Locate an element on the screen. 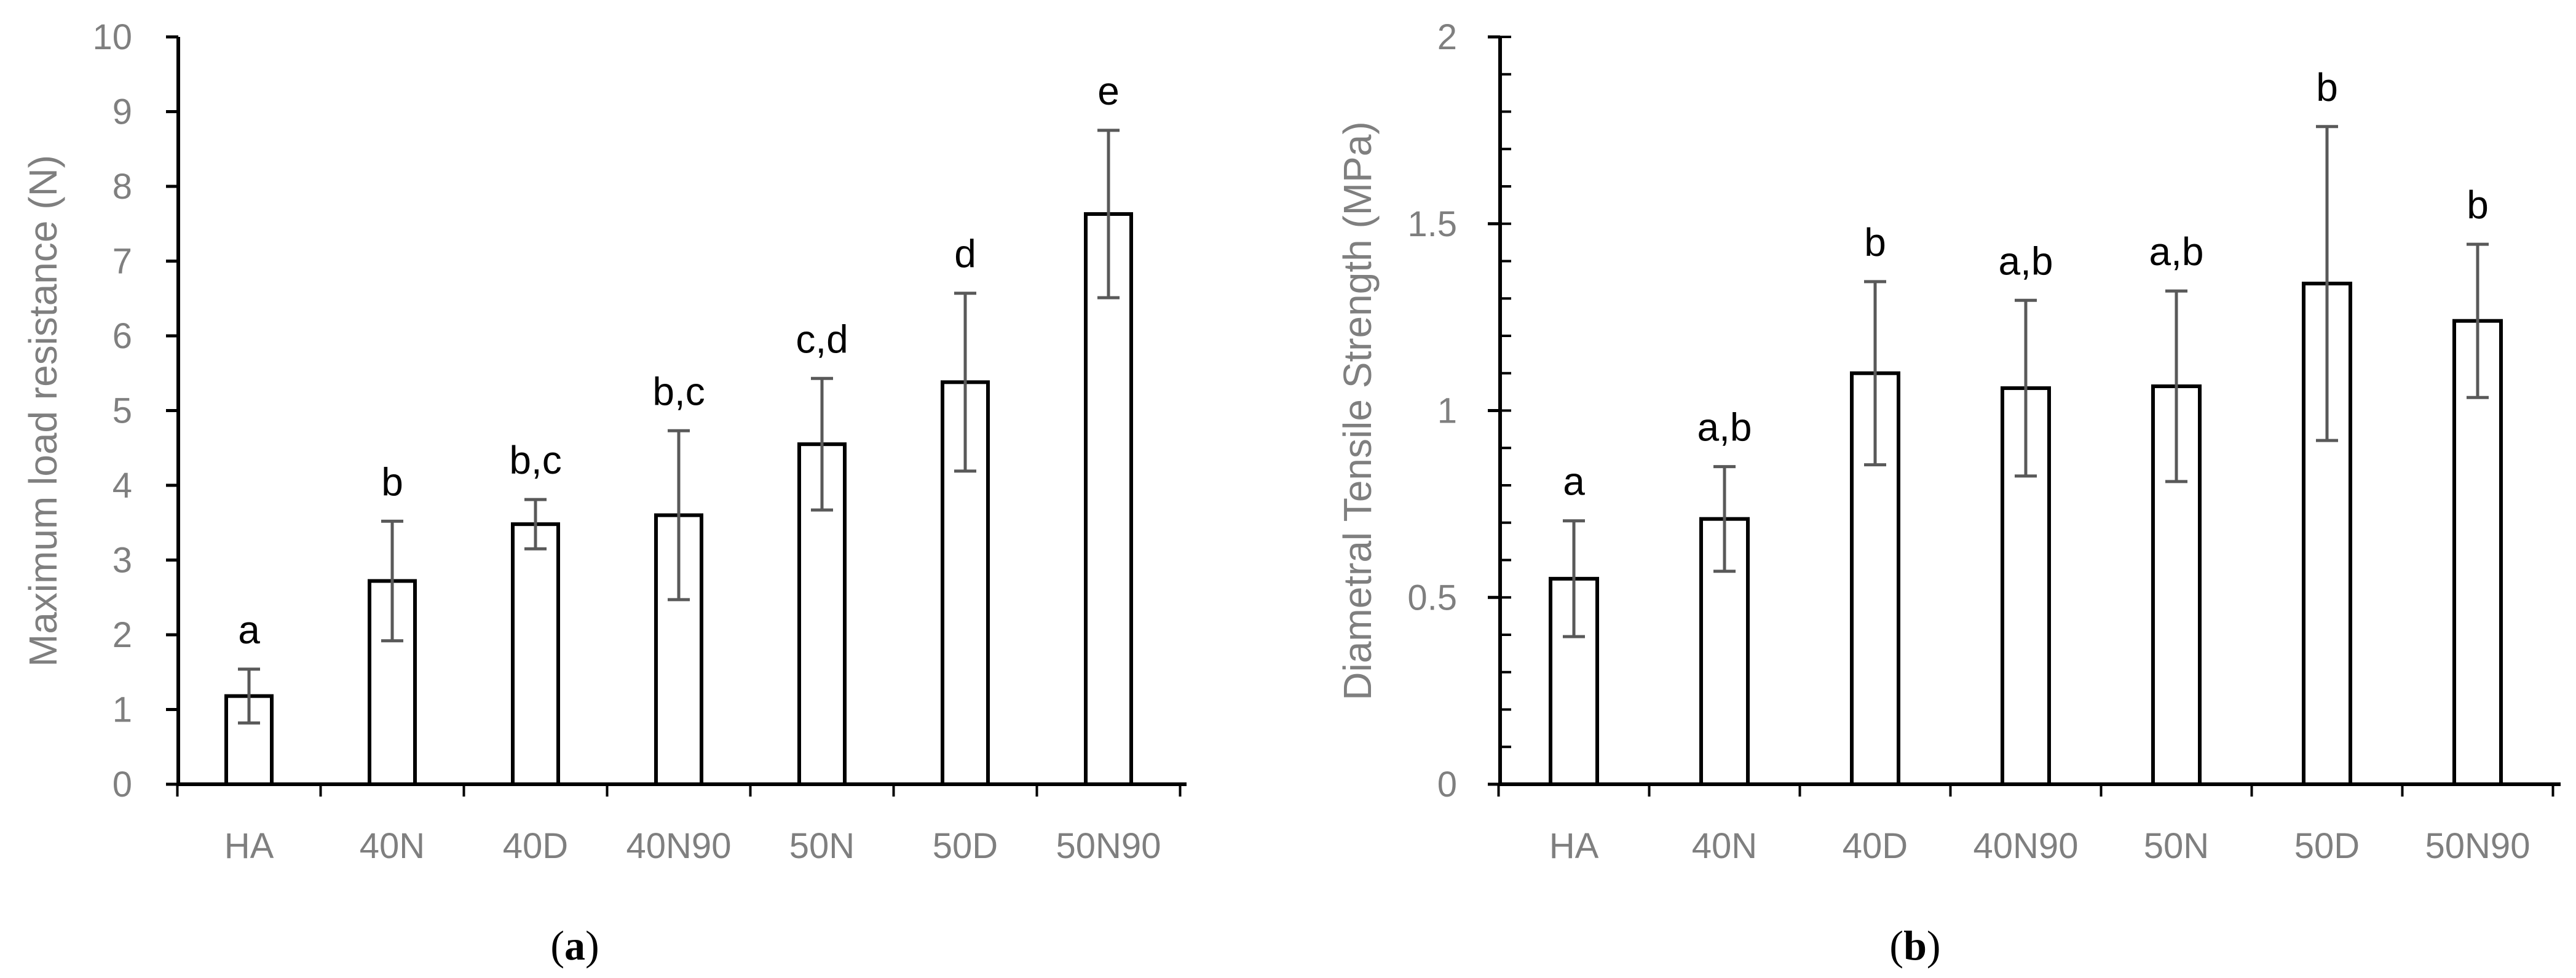  chart-a-y-tick-label: 2 is located at coordinates (122, 635).